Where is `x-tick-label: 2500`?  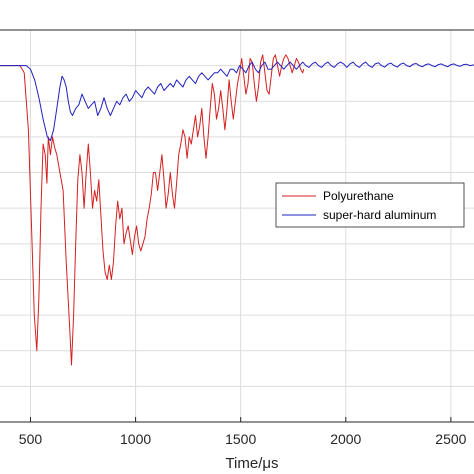
x-tick-label: 2500 is located at coordinates (450, 439).